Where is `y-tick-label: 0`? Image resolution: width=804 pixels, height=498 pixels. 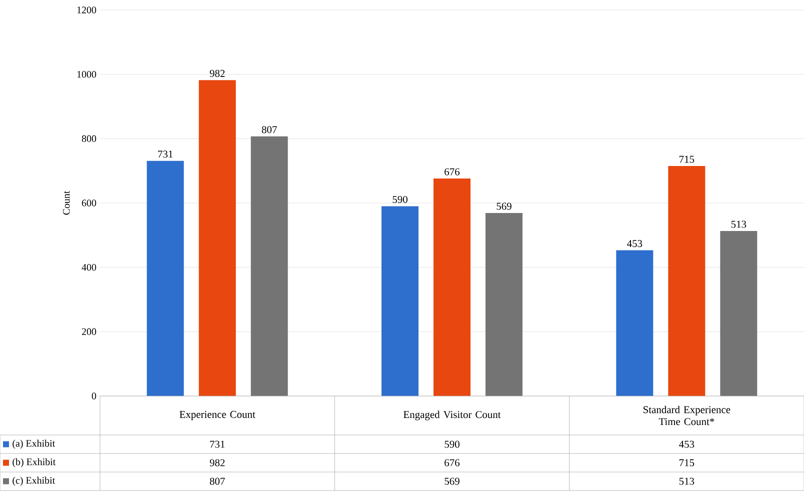
y-tick-label: 0 is located at coordinates (94, 396).